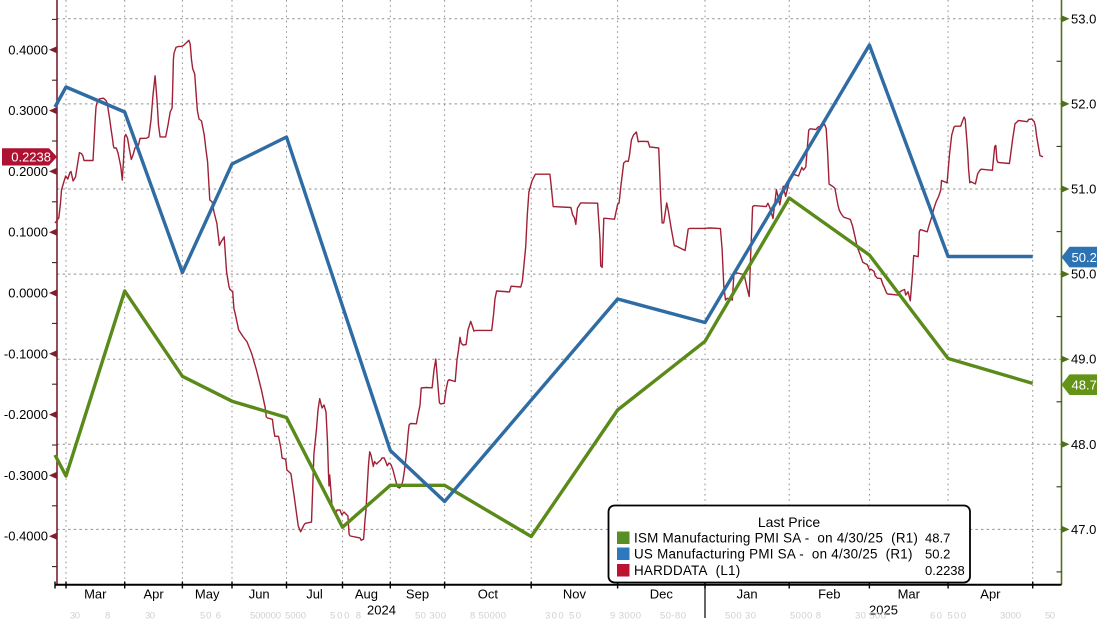 This screenshot has height=619, width=1099. I want to click on svg-text: Dec, so click(662, 594).